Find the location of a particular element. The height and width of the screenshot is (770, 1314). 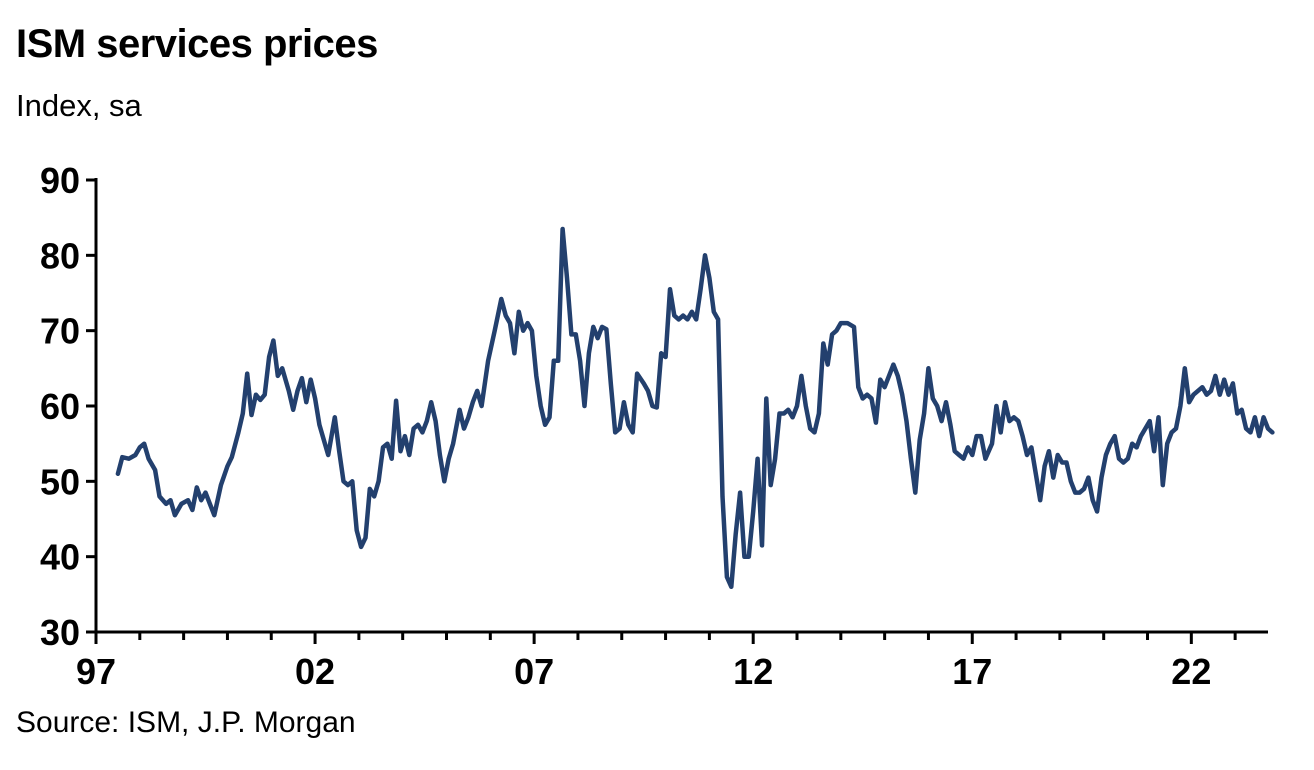

x-tick-label: 22 is located at coordinates (1191, 671).